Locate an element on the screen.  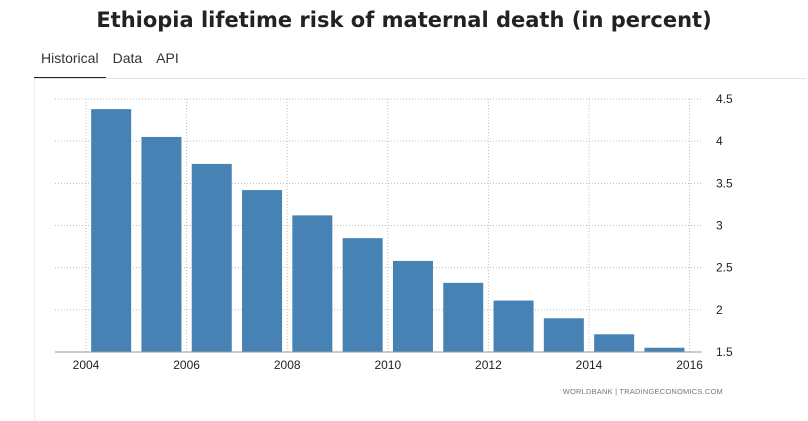
source-credit: WORLDBANK | TRADINGECONOMICS.COM is located at coordinates (643, 391).